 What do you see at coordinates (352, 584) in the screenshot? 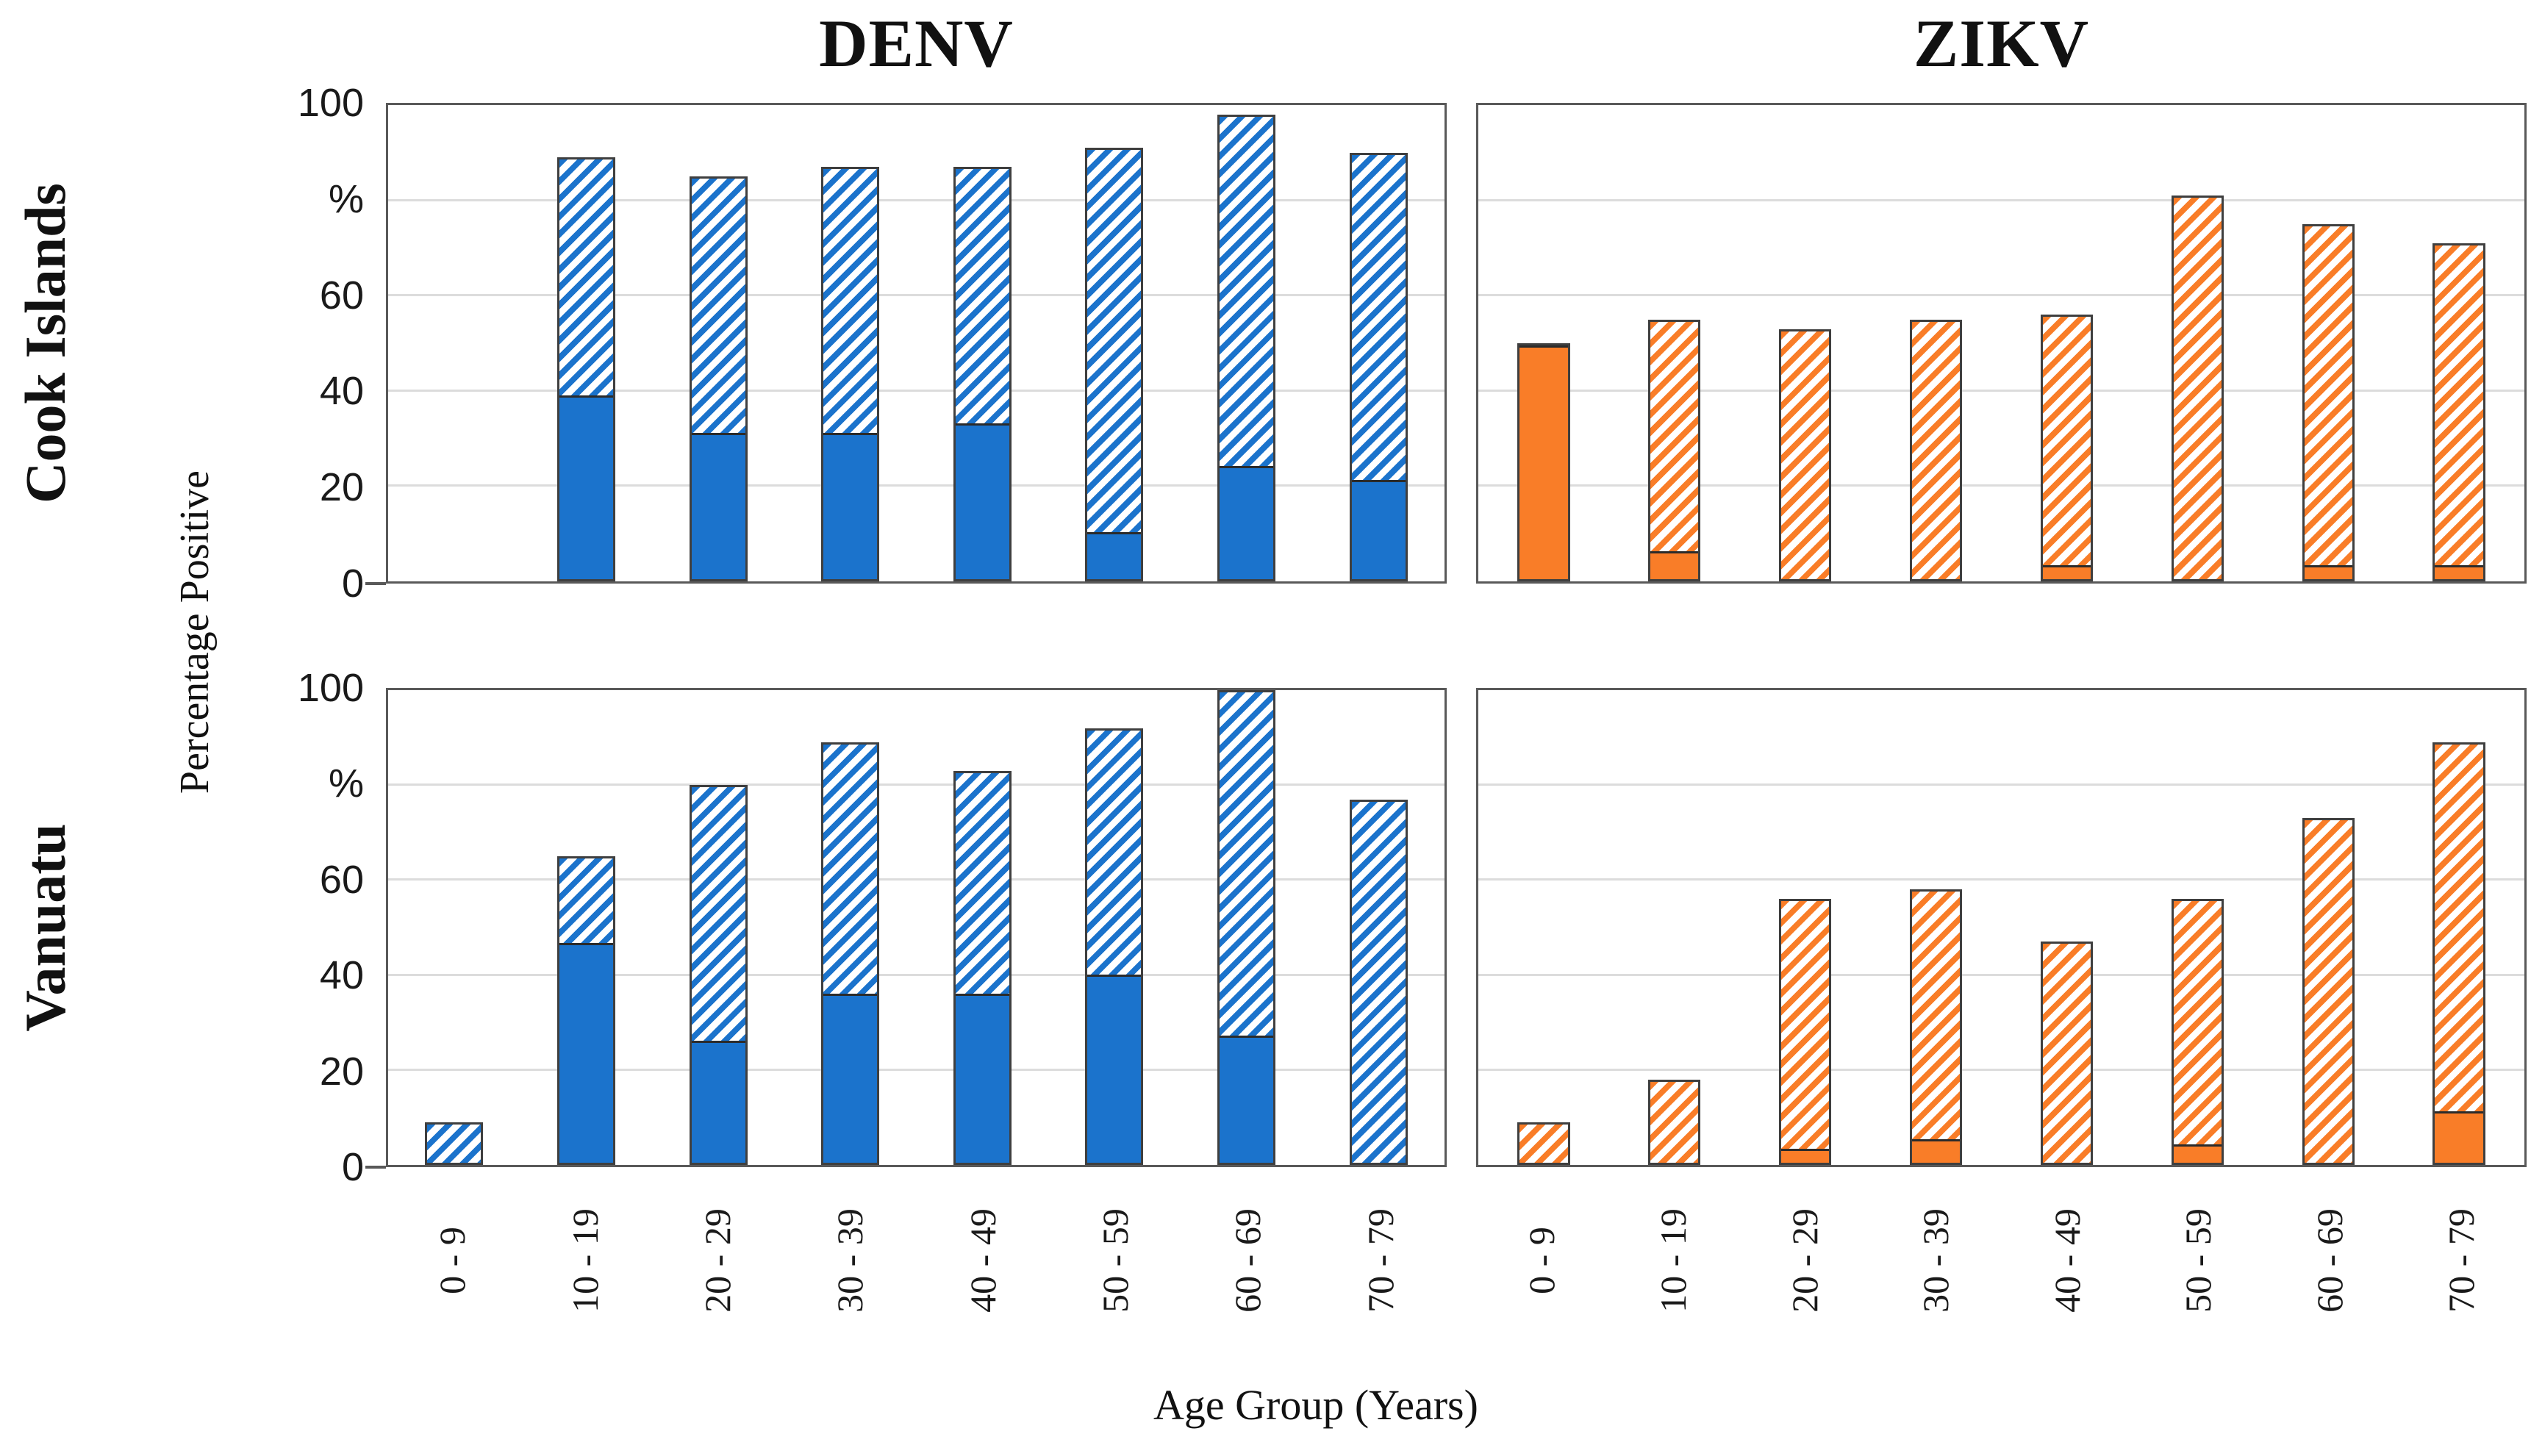
I see `y-tick-label-top-5: 0` at bounding box center [352, 584].